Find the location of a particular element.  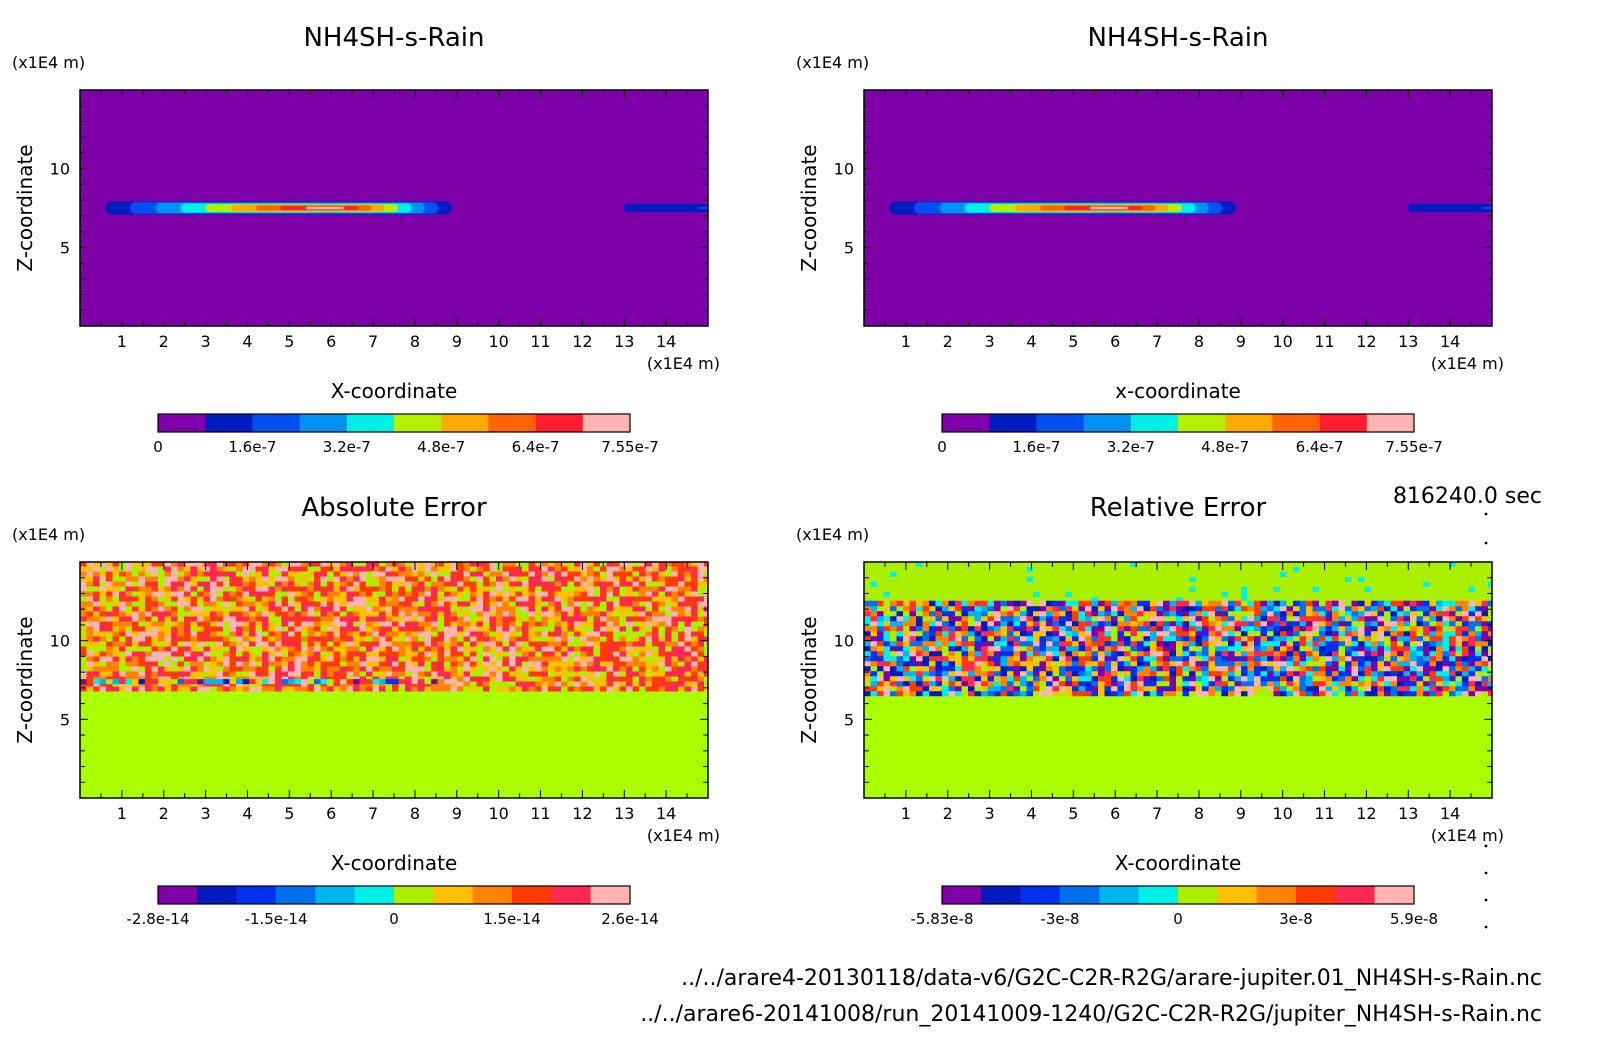

colorbar-tick-label: 1.6e-7 is located at coordinates (1036, 447).